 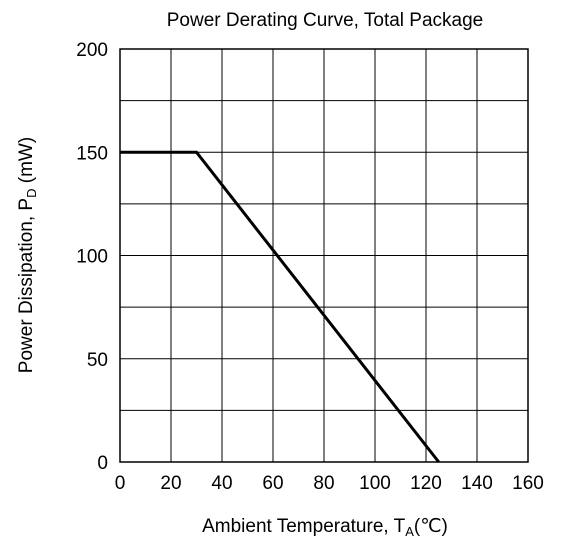 What do you see at coordinates (426, 483) in the screenshot?
I see `x-tick-label: 120` at bounding box center [426, 483].